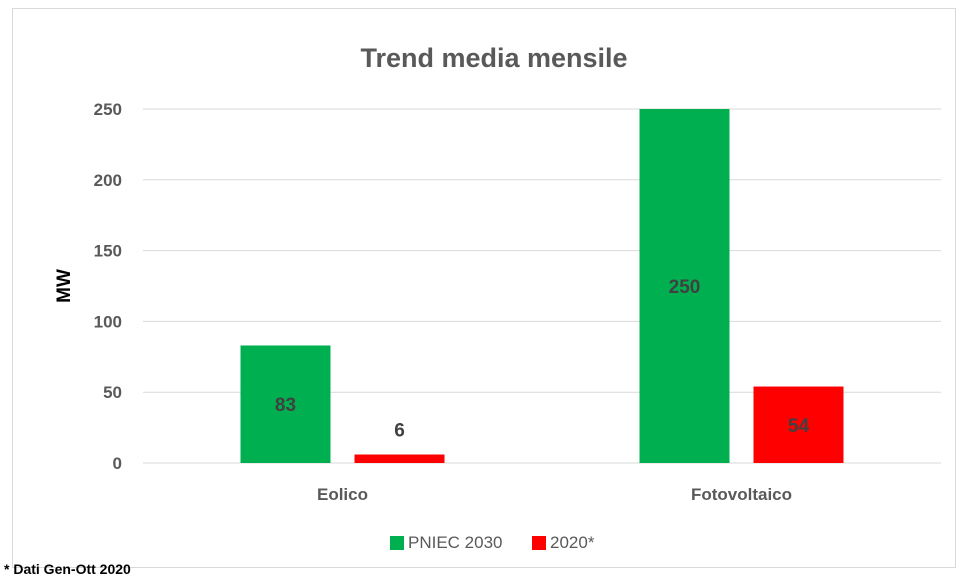 The image size is (959, 578). I want to click on x-tick-labels: Eolico Fotovoltaico, so click(554, 494).